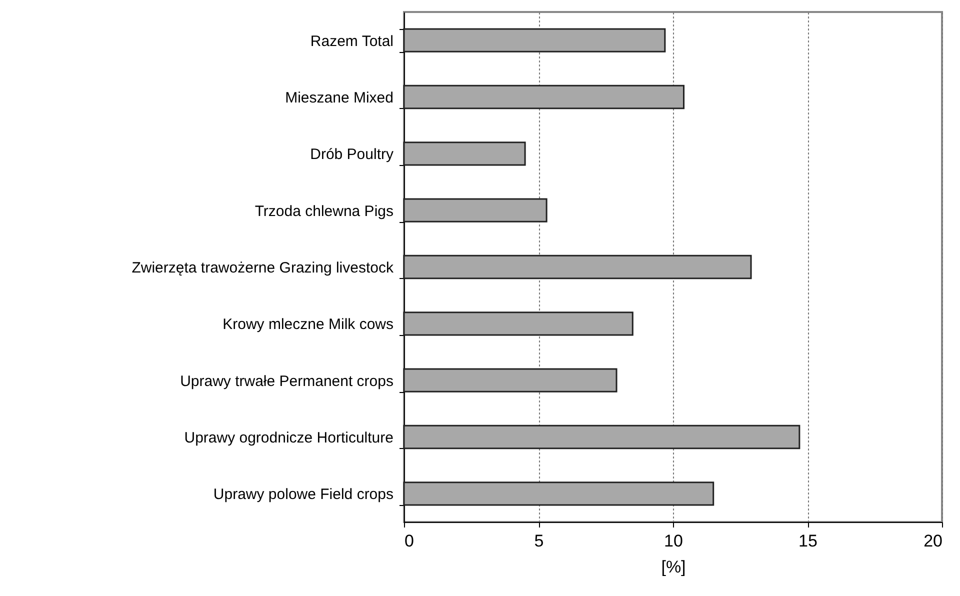 Image resolution: width=960 pixels, height=596 pixels. I want to click on y-tick-label: Razem Total, so click(352, 41).